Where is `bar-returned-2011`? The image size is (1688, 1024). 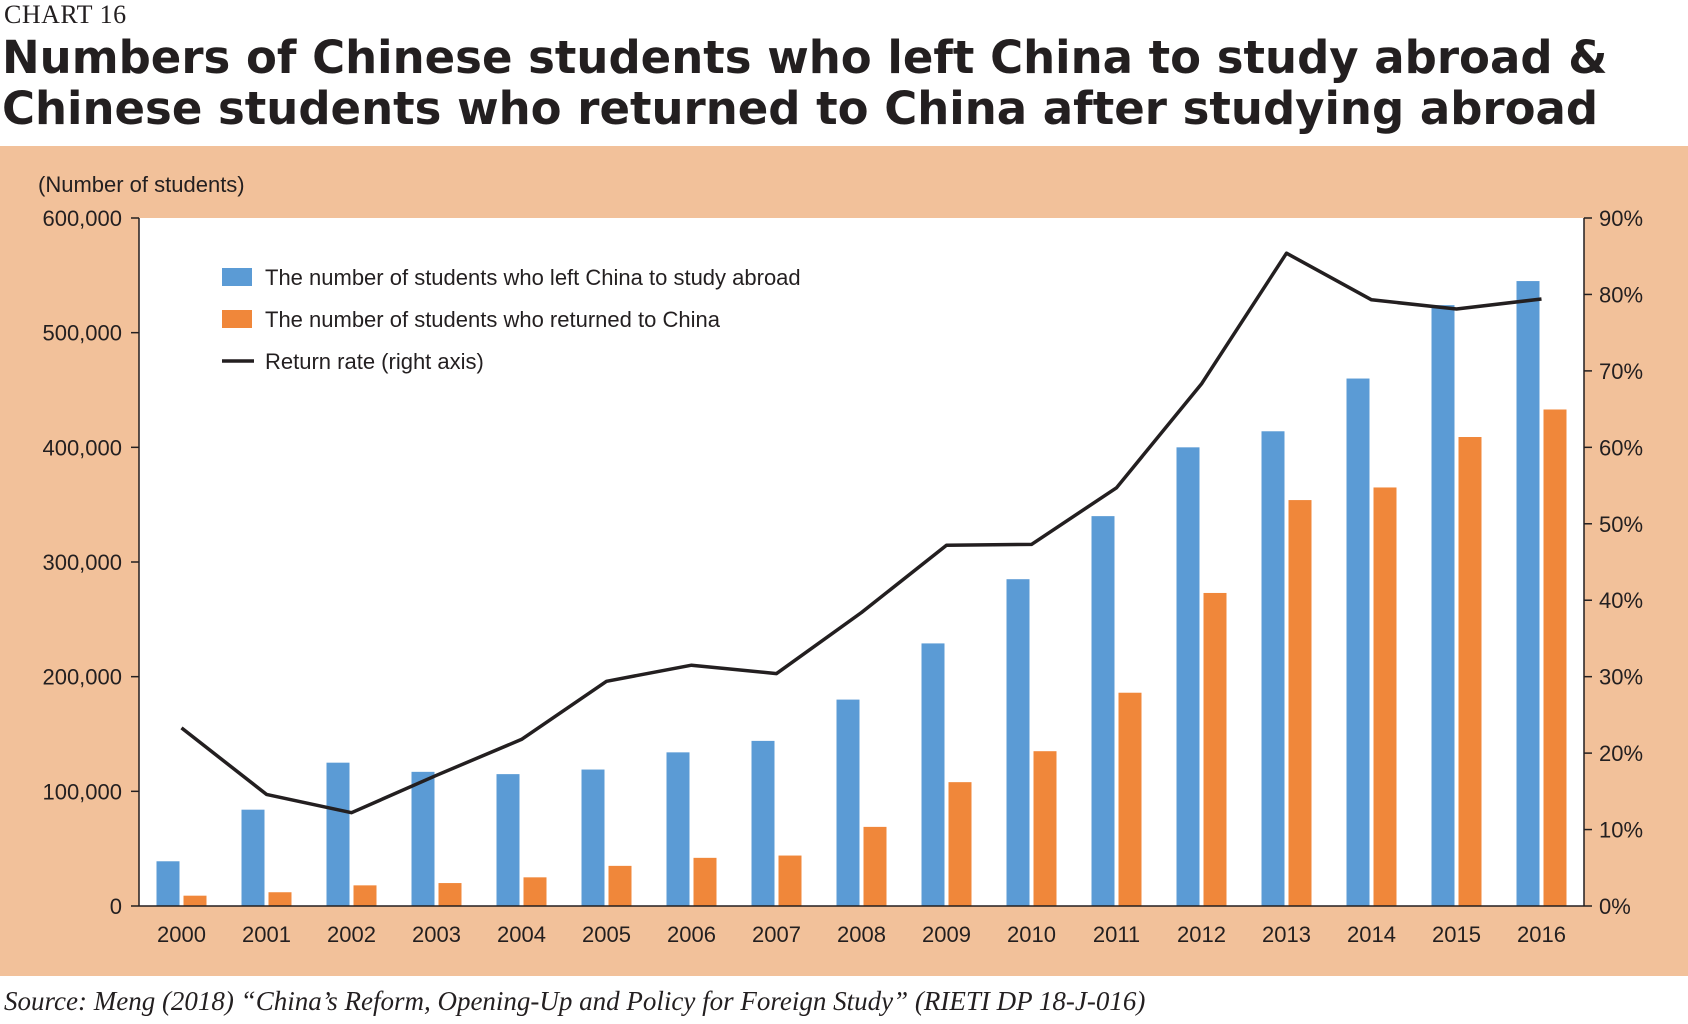 bar-returned-2011 is located at coordinates (1130, 799).